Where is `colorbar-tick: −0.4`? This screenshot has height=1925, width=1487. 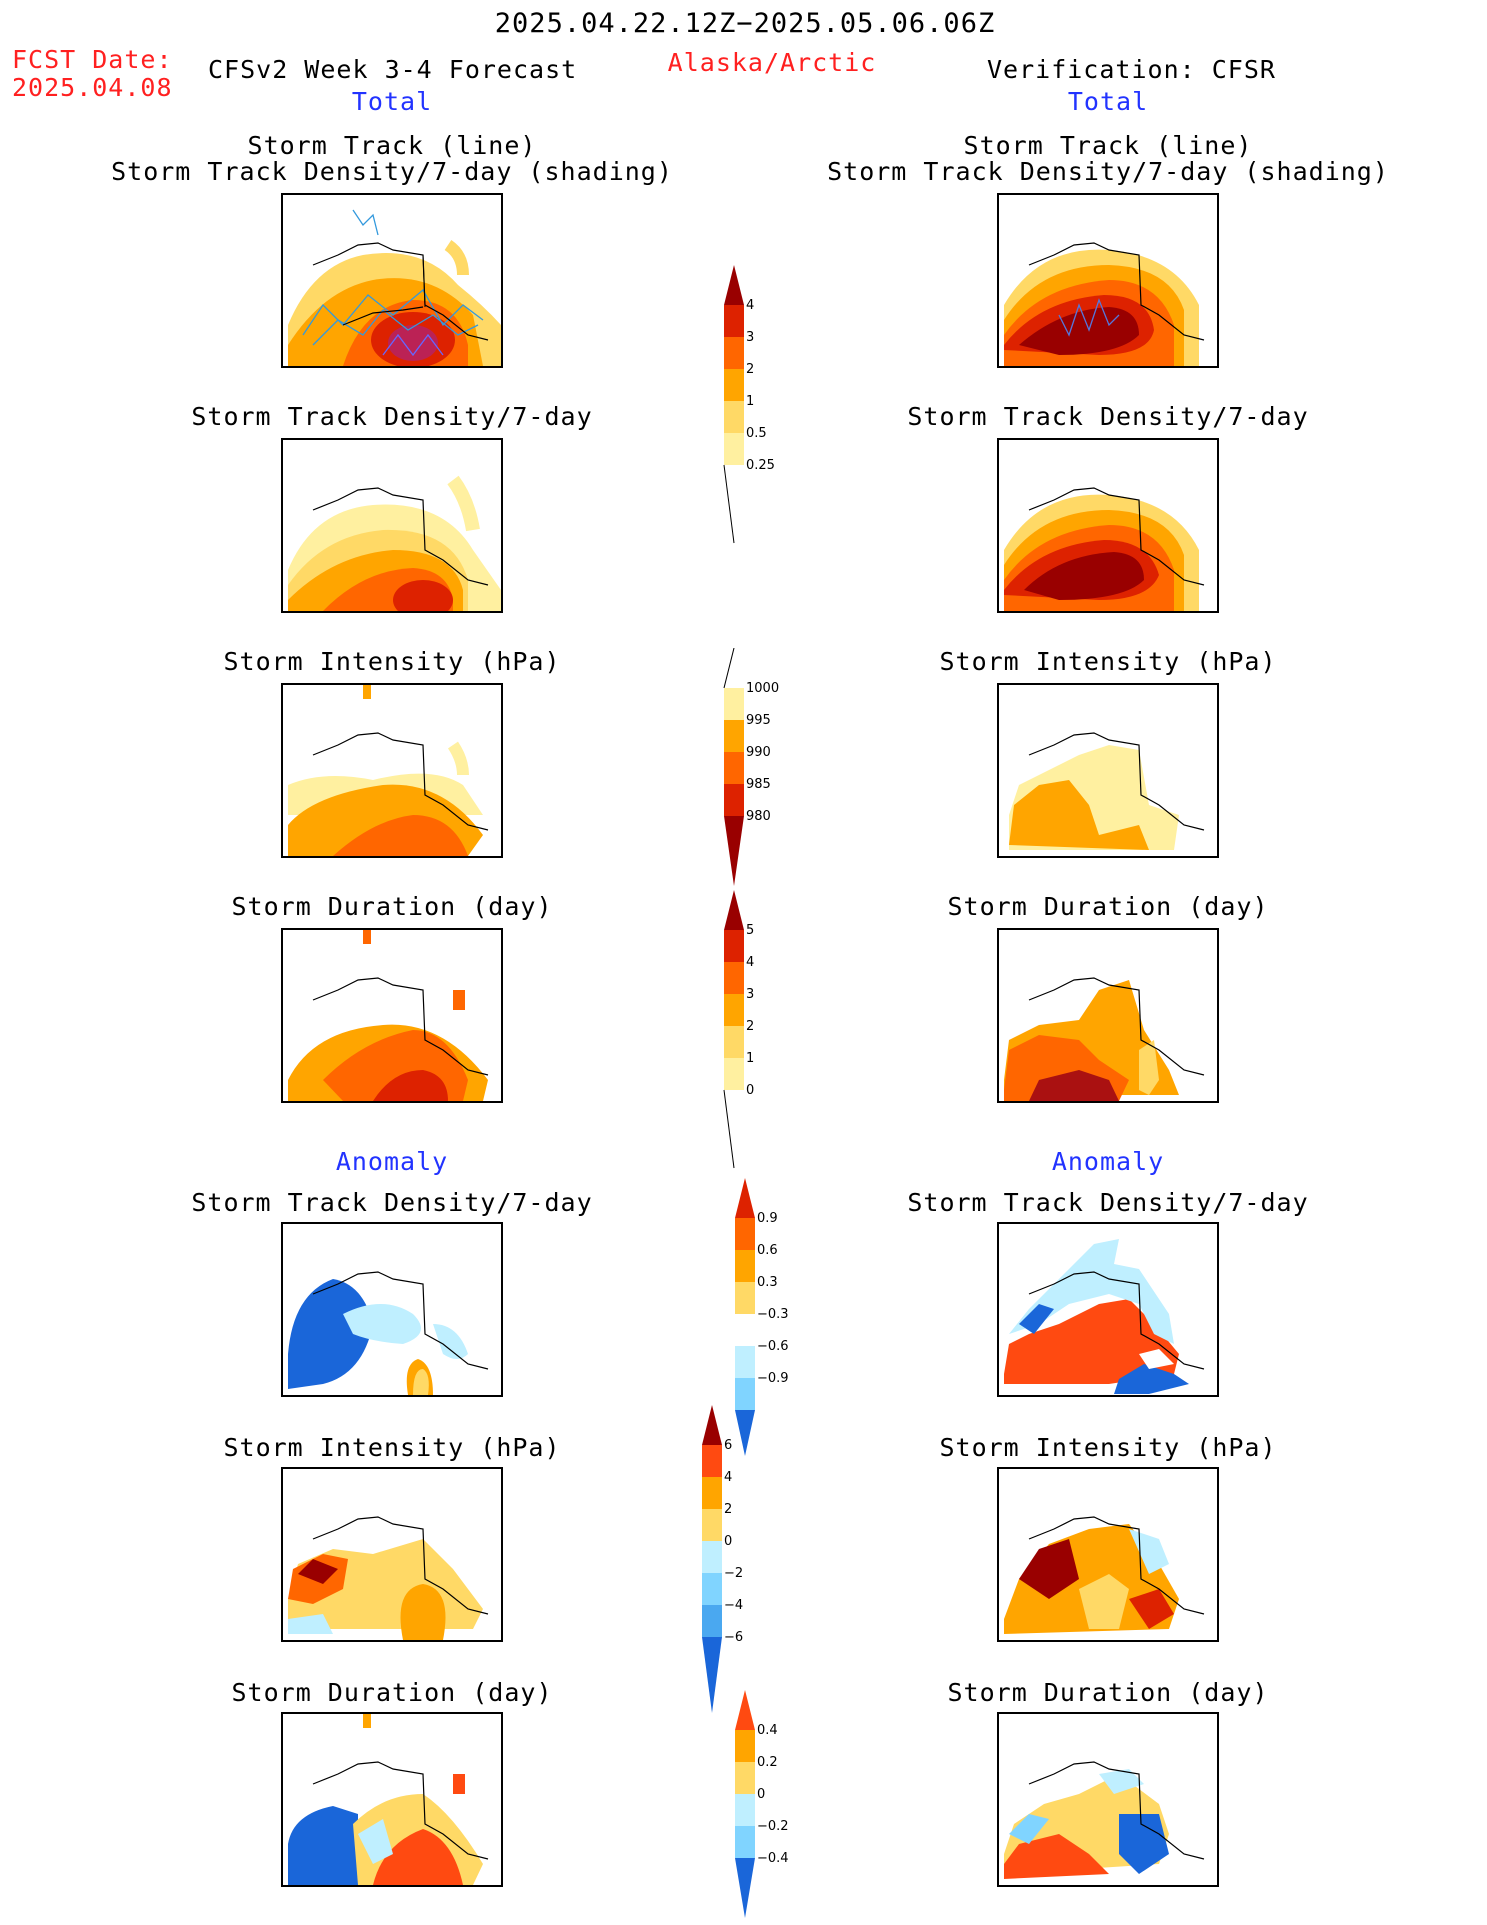
colorbar-tick: −0.4 is located at coordinates (773, 1858).